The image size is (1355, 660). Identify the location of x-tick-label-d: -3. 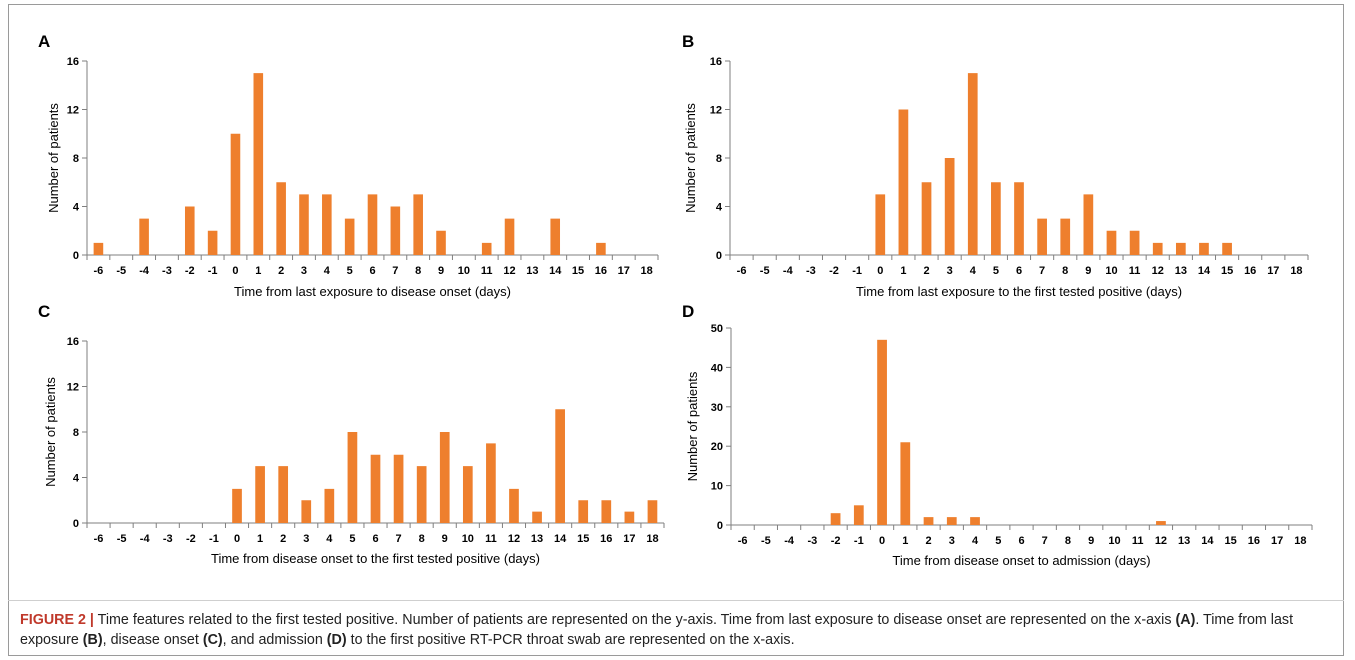
(812, 541).